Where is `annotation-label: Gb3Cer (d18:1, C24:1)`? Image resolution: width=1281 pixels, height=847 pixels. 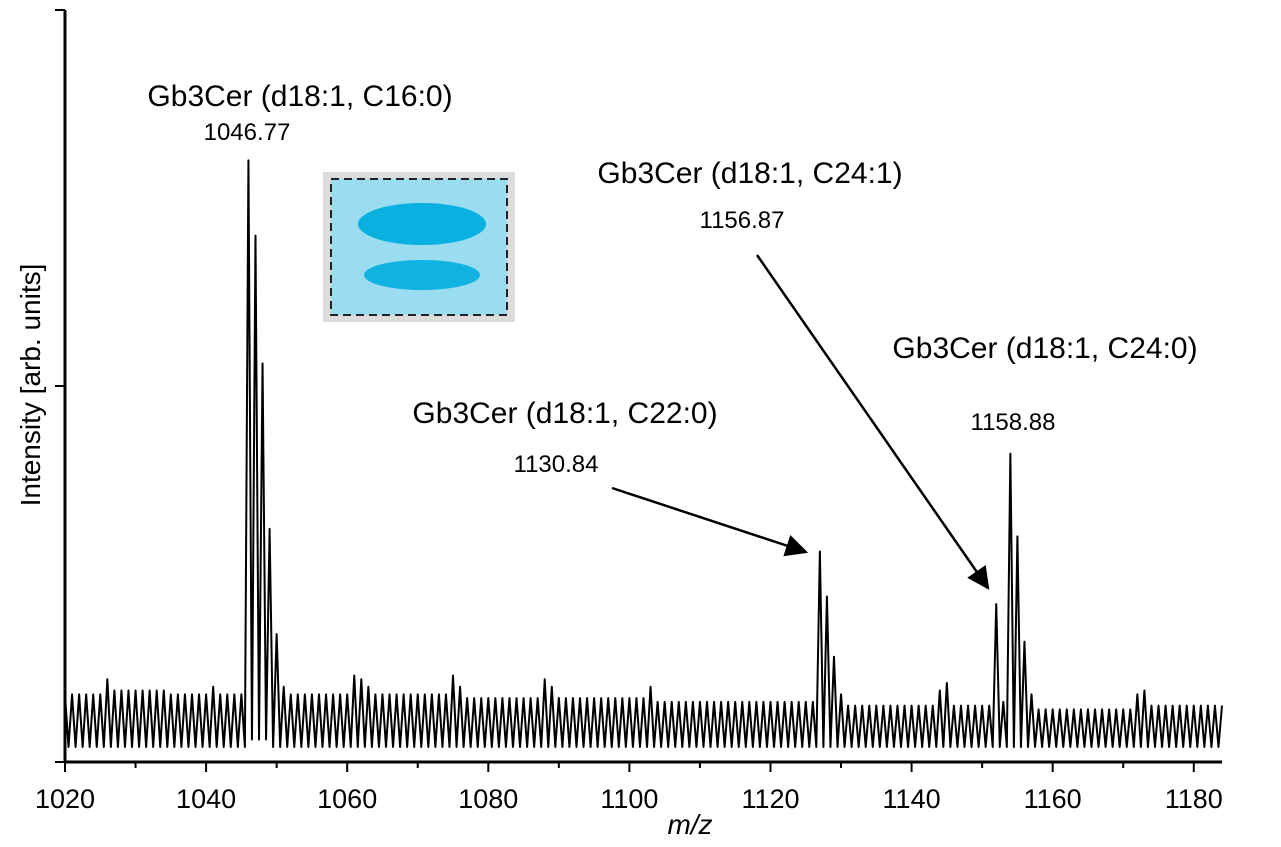 annotation-label: Gb3Cer (d18:1, C24:1) is located at coordinates (749, 173).